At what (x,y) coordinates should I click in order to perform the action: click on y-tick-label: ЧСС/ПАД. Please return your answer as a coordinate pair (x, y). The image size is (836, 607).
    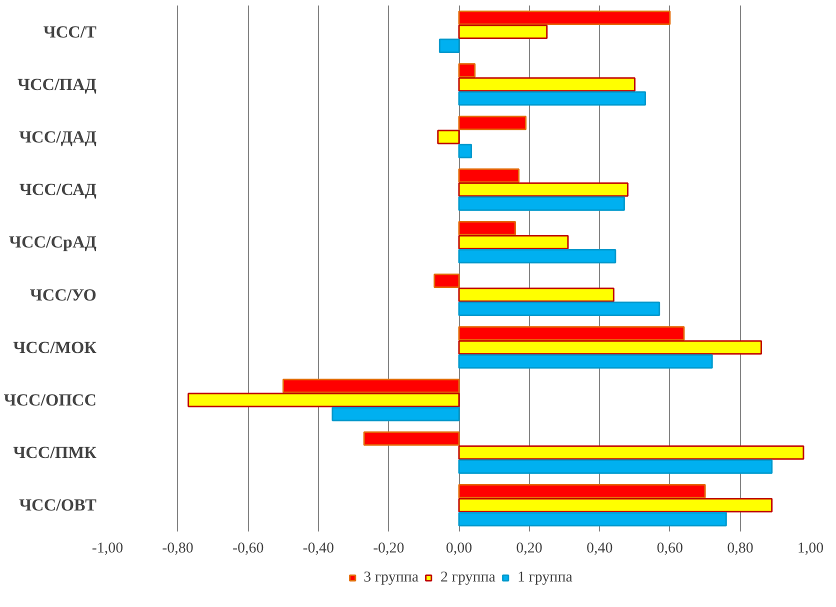
    Looking at the image, I should click on (57, 84).